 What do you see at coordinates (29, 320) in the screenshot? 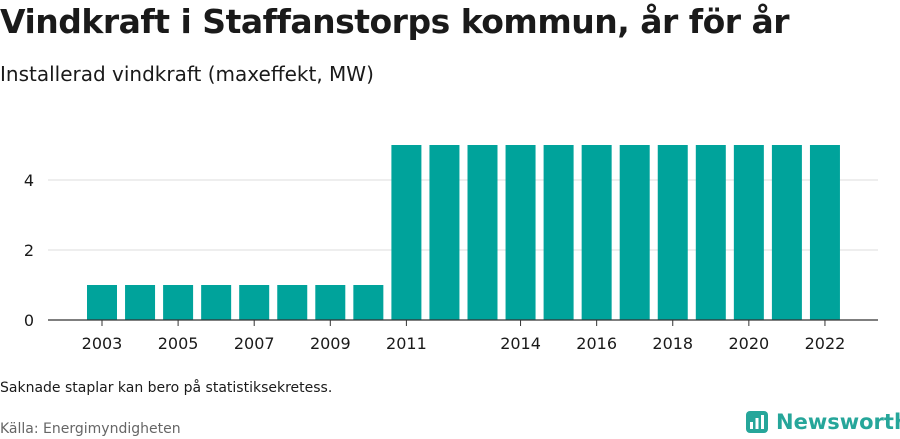
I see `y-tick-label: 0` at bounding box center [29, 320].